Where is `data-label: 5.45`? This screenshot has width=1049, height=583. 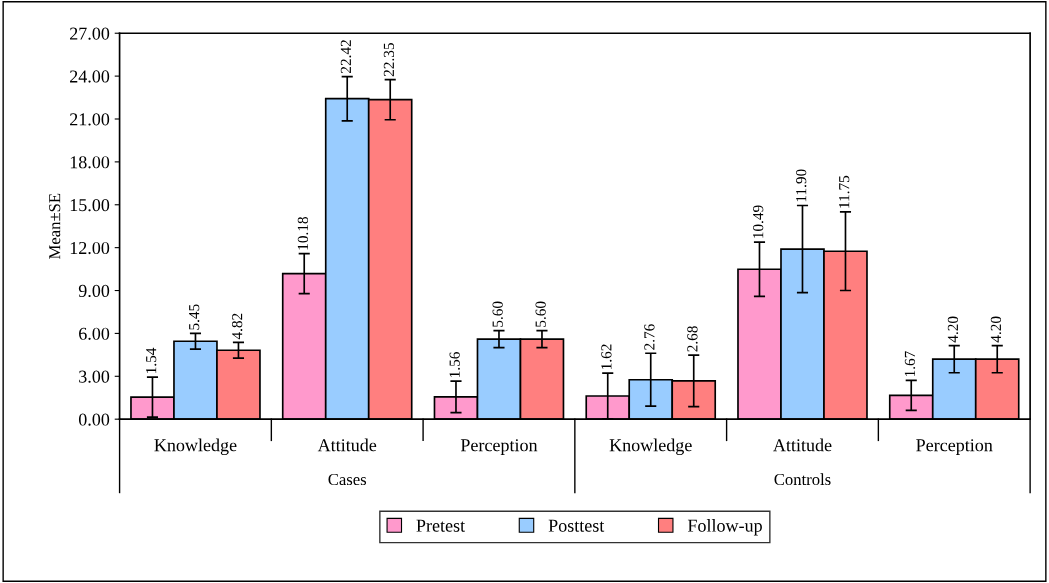 data-label: 5.45 is located at coordinates (194, 317).